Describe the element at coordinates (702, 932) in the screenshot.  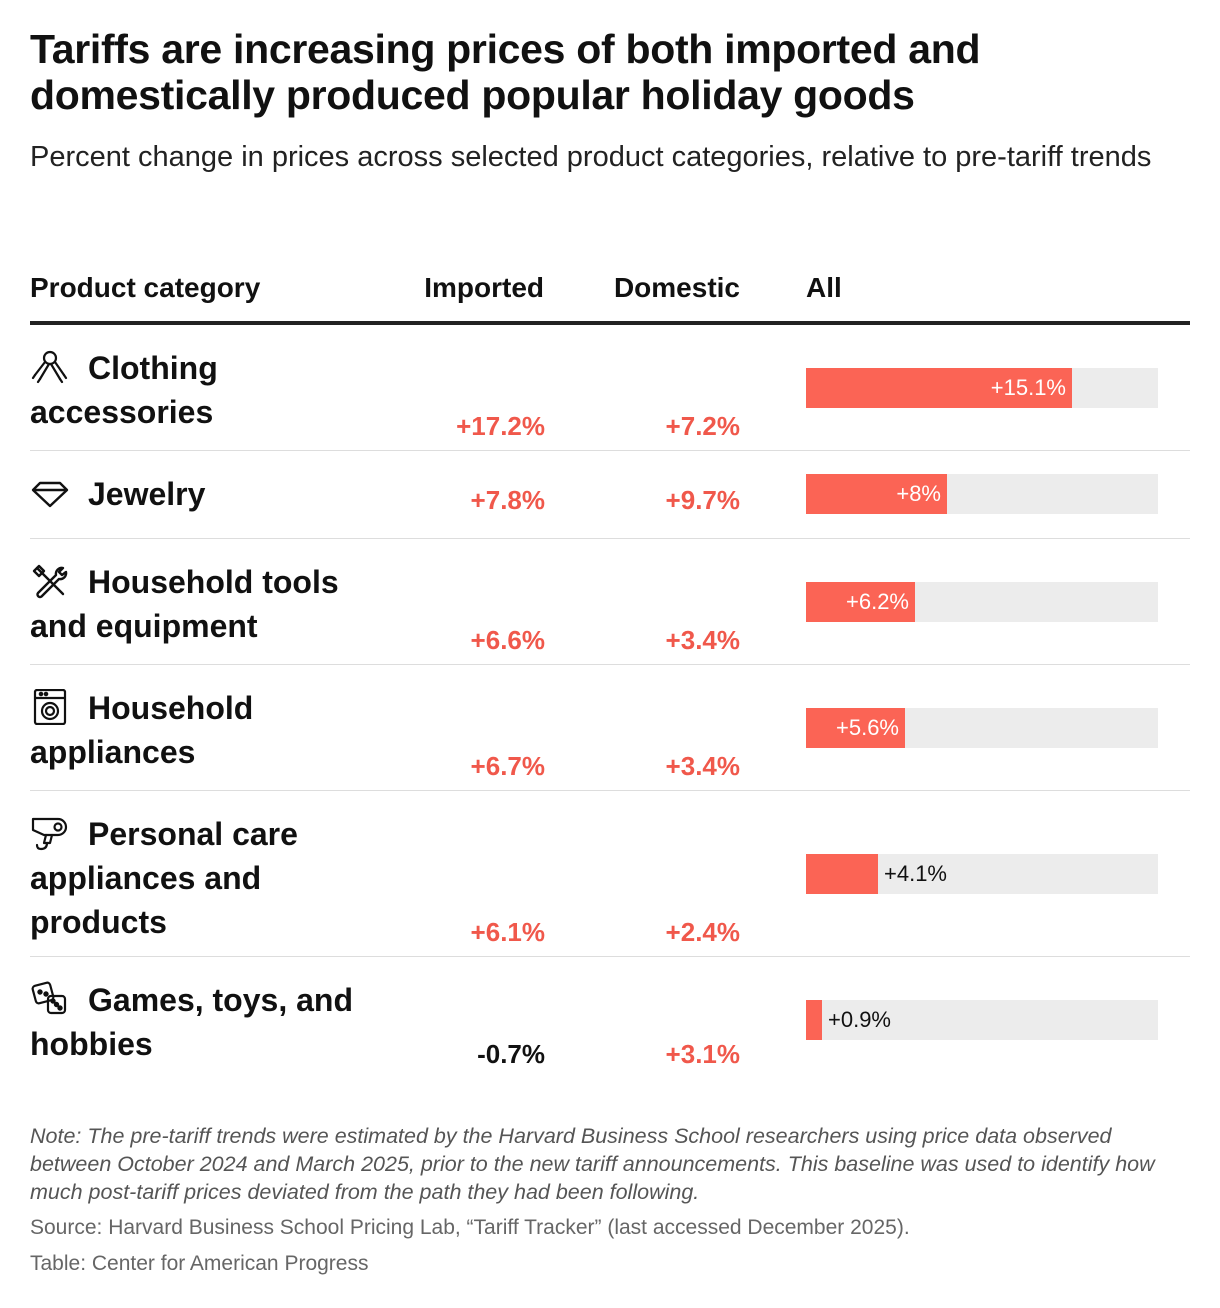
I see `domestic-value: +2.4%` at that location.